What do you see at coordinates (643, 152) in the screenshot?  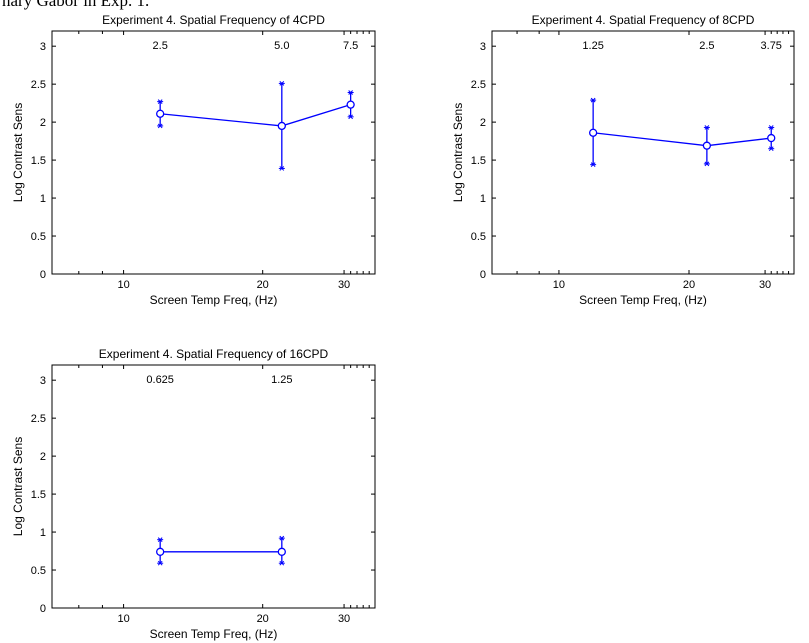 I see `plot-frame` at bounding box center [643, 152].